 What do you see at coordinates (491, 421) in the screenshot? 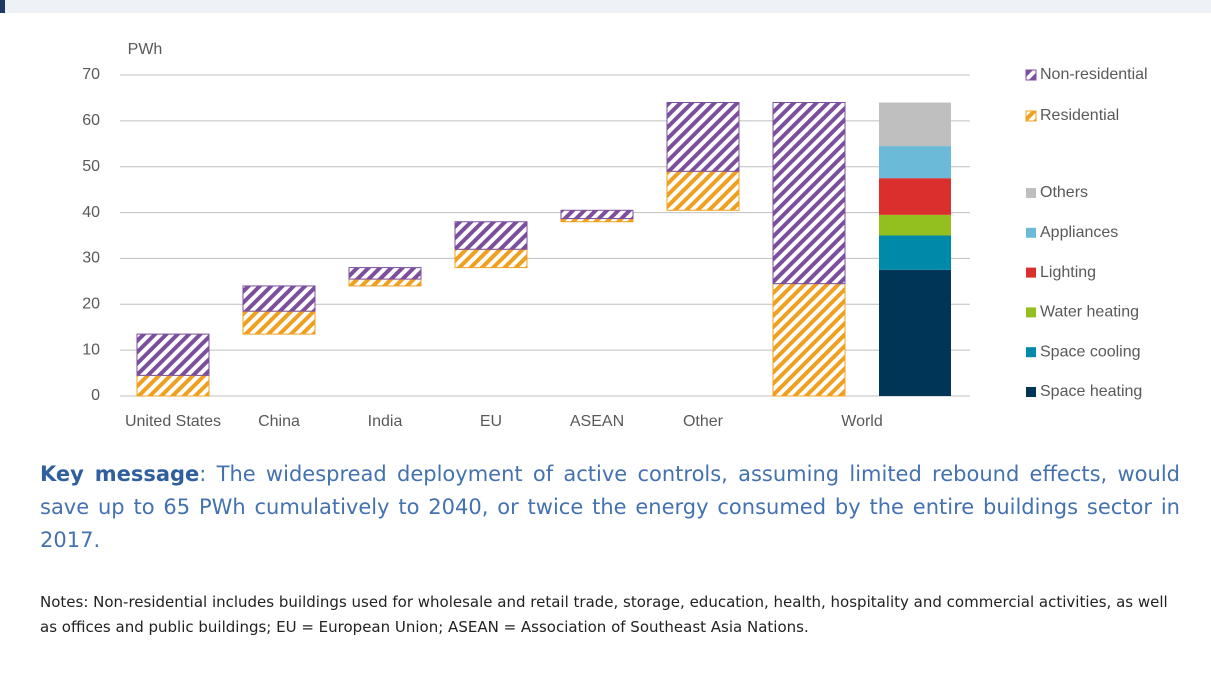
I see `x-tick-label: EU` at bounding box center [491, 421].